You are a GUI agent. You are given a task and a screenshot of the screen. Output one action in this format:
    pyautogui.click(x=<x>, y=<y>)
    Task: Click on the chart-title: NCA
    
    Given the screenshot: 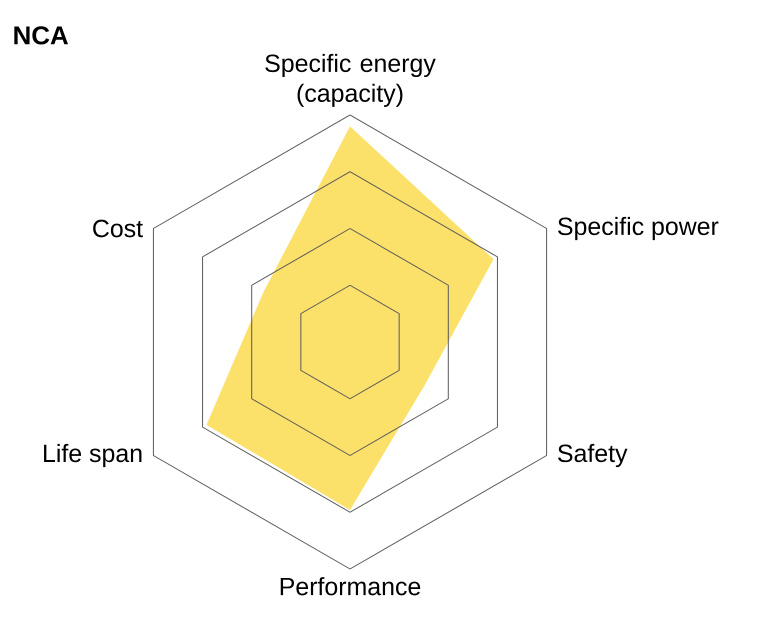 What is the action you would take?
    pyautogui.click(x=41, y=35)
    